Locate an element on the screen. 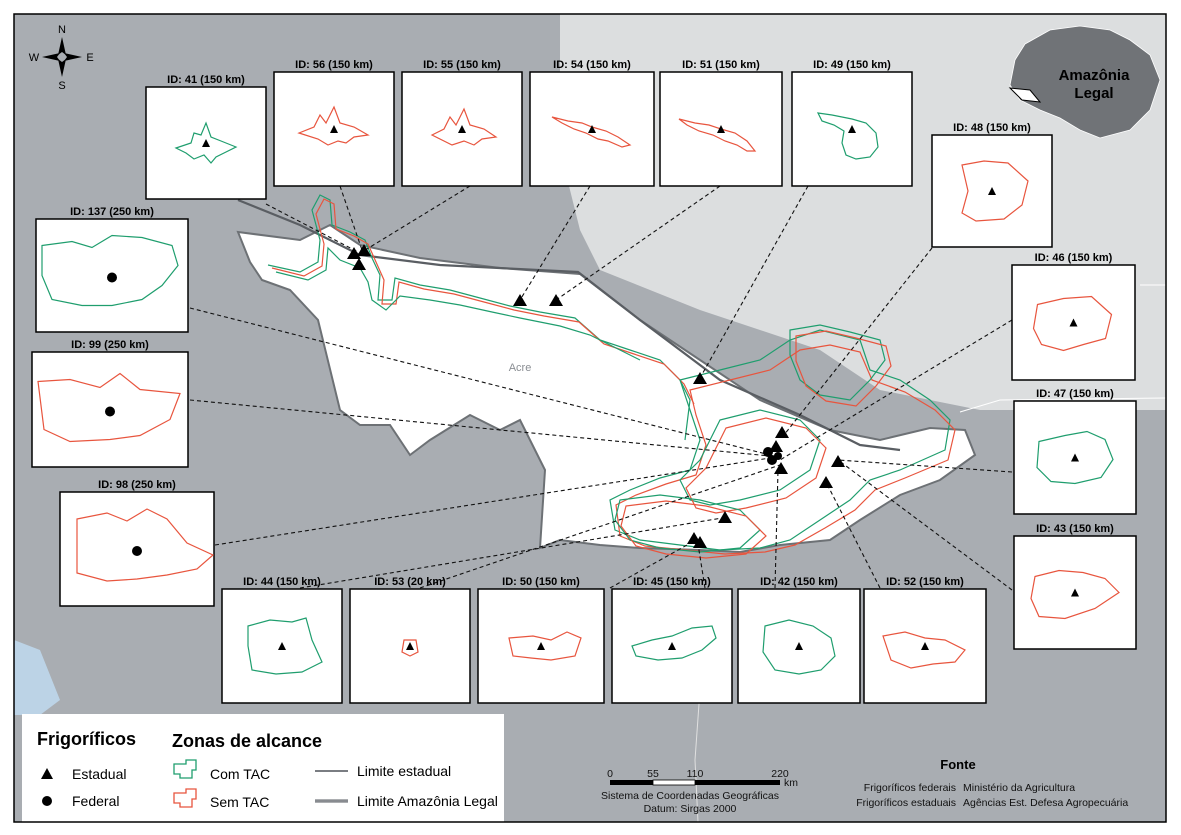 The image size is (1181, 835). fonte-row2-value: Agências Est. Defesa Agropecuária is located at coordinates (1045, 803).